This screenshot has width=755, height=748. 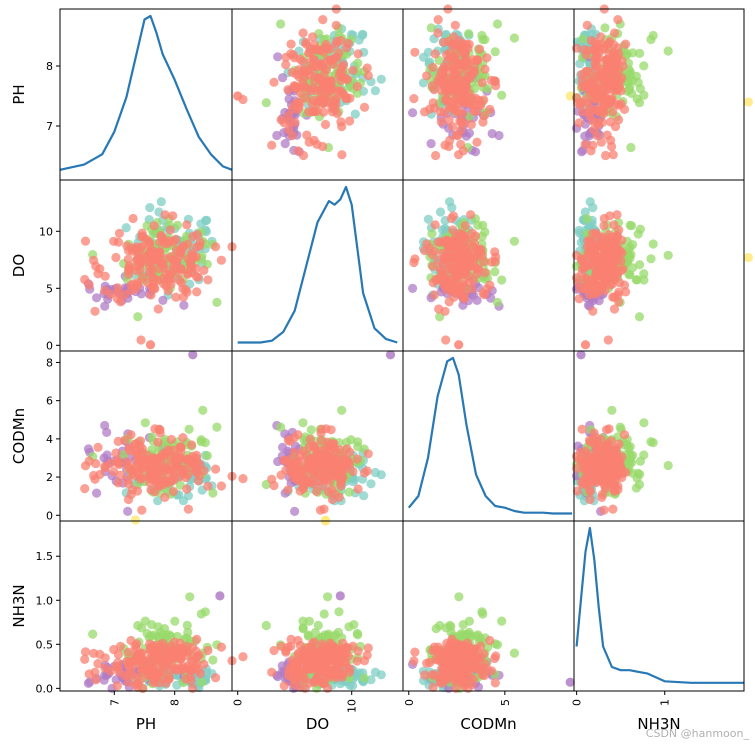 What do you see at coordinates (658, 436) in the screenshot?
I see `panel-CODMn-vs-NH3N` at bounding box center [658, 436].